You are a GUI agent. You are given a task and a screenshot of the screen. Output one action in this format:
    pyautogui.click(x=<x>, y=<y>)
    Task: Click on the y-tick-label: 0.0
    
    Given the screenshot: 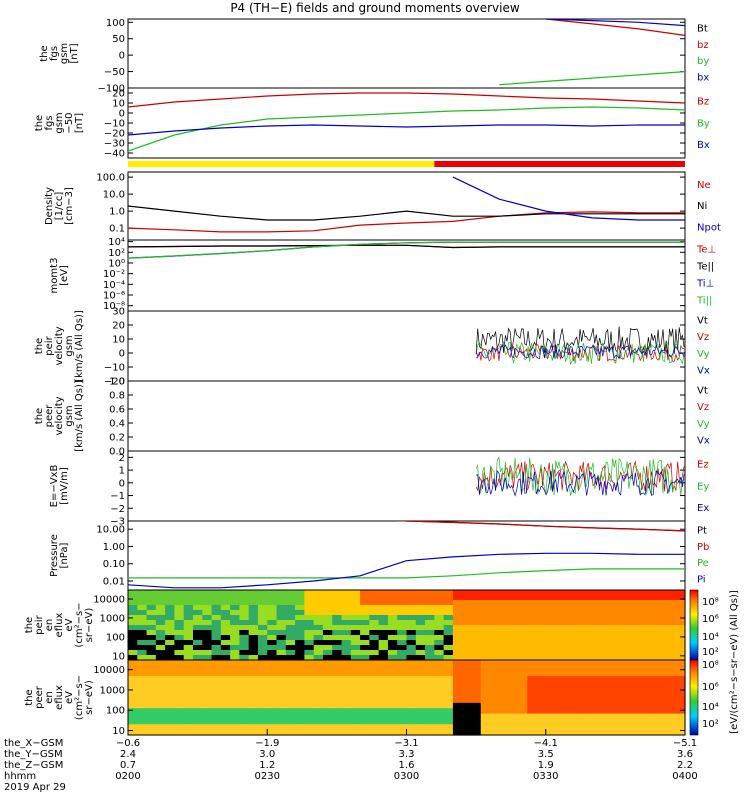 What is the action you would take?
    pyautogui.click(x=117, y=452)
    